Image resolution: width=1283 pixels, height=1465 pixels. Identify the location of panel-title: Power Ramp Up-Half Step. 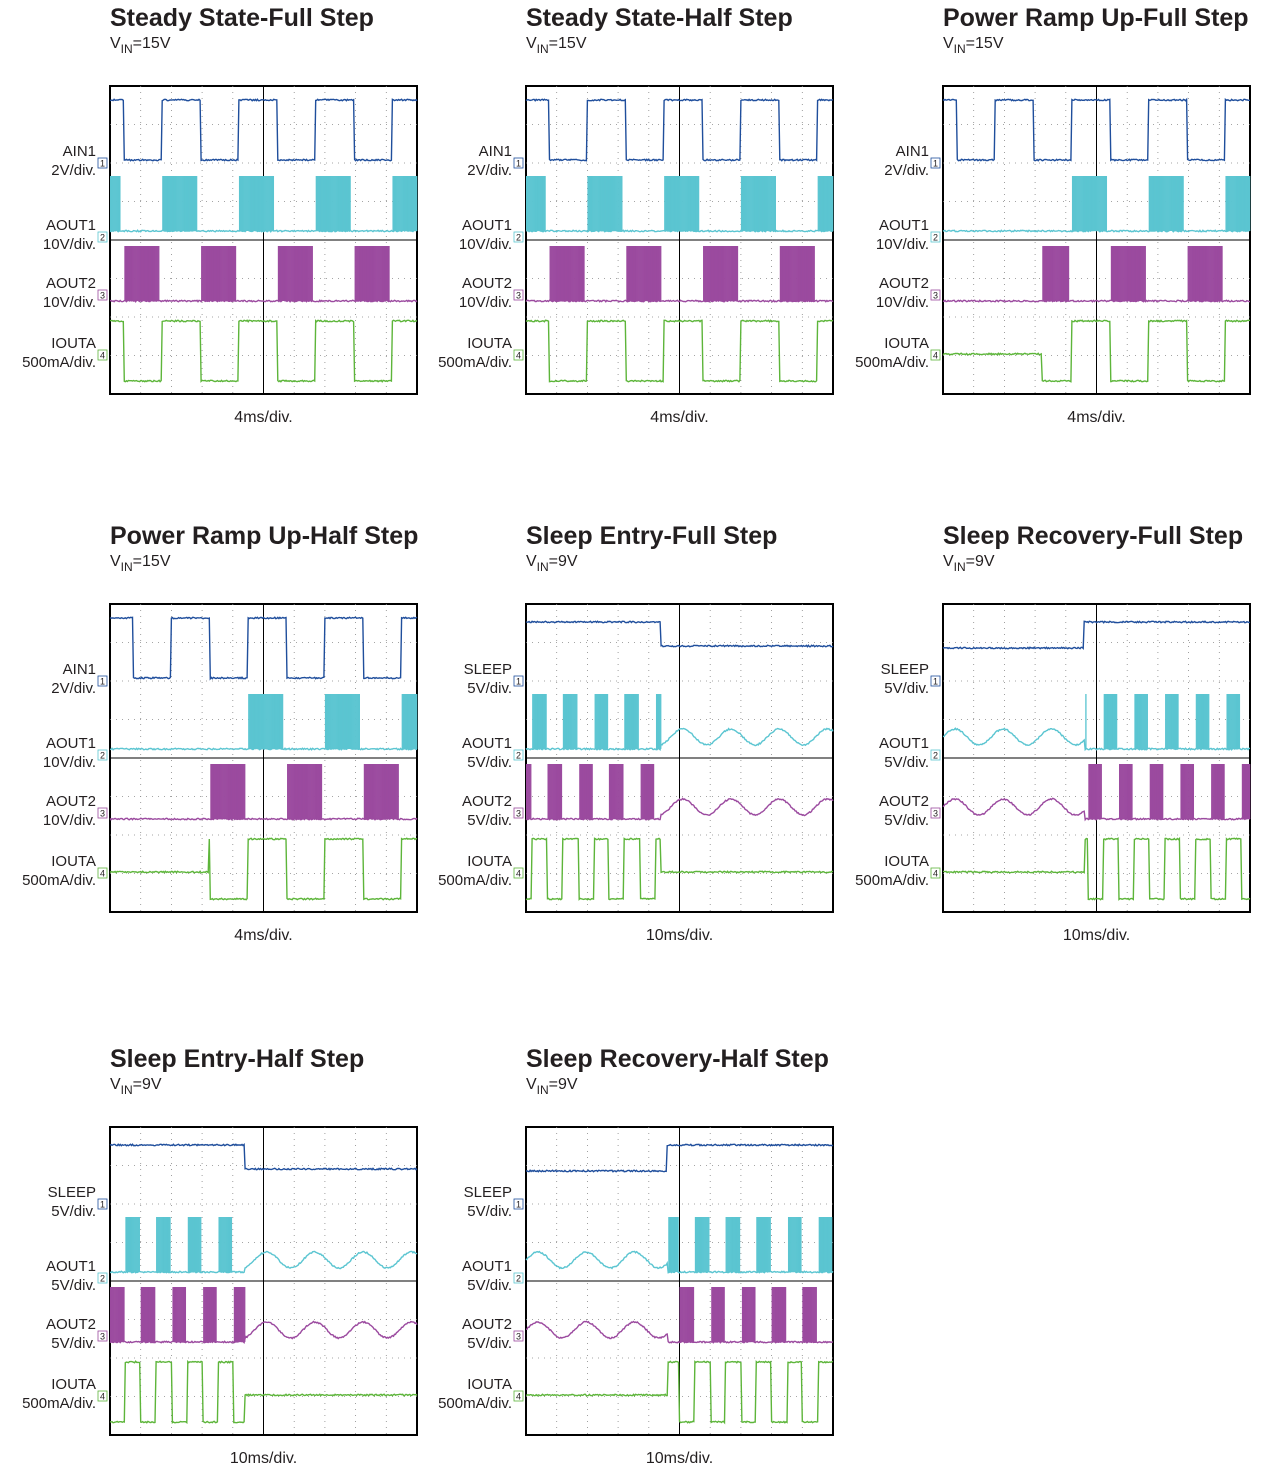
(264, 536).